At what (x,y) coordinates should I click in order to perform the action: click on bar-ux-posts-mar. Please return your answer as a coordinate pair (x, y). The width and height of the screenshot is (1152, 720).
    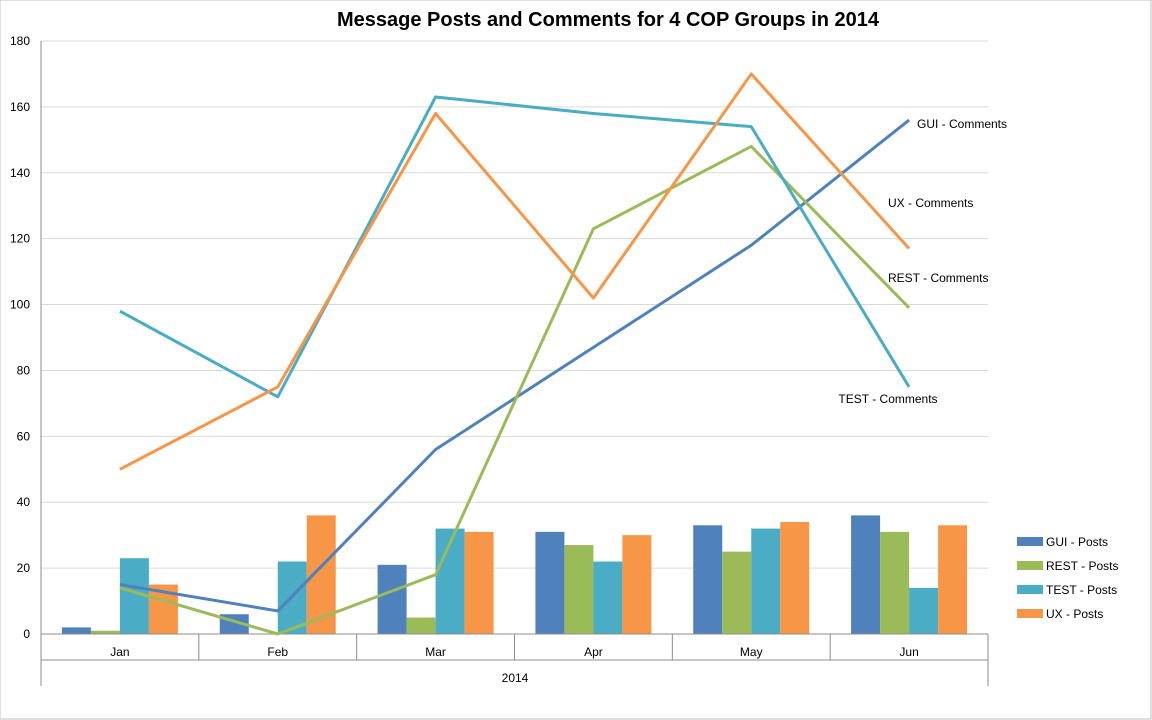
    Looking at the image, I should click on (479, 582).